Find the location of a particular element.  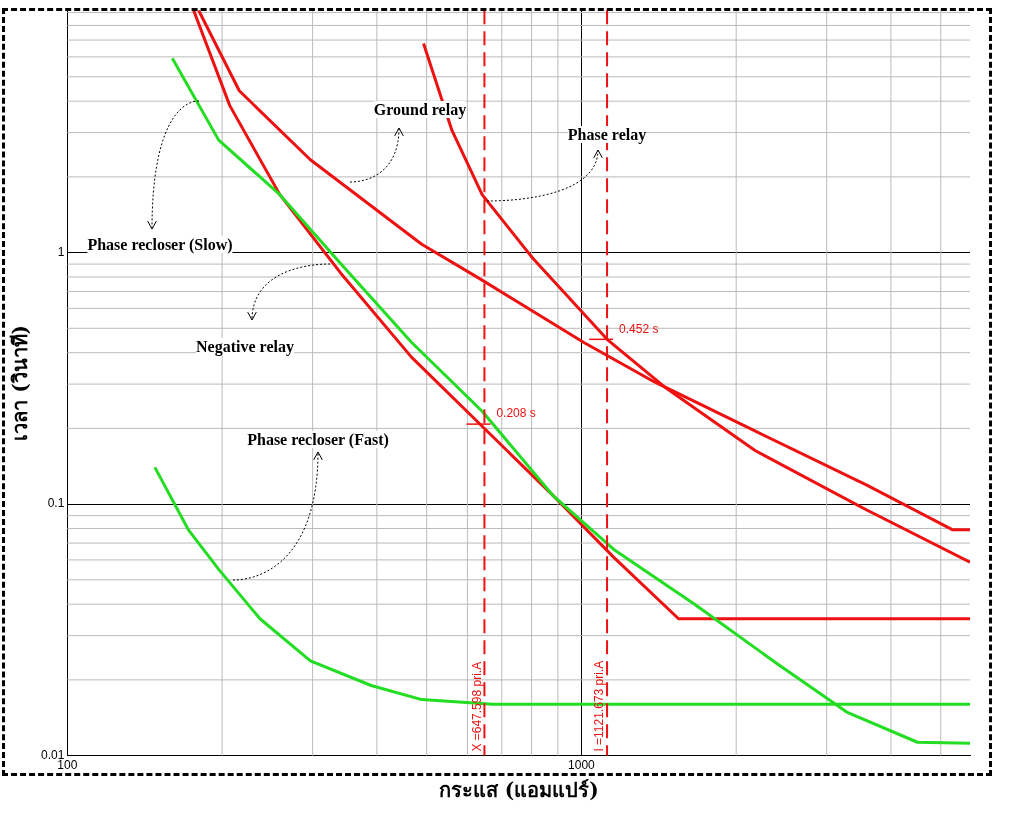

annotation: Phase relay is located at coordinates (607, 134).